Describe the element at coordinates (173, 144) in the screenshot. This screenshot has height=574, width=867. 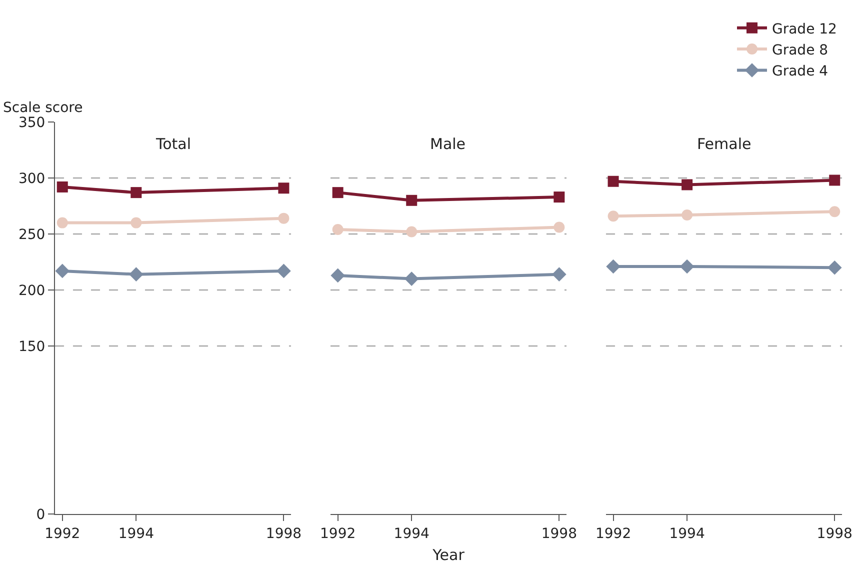
I see `text: Total` at that location.